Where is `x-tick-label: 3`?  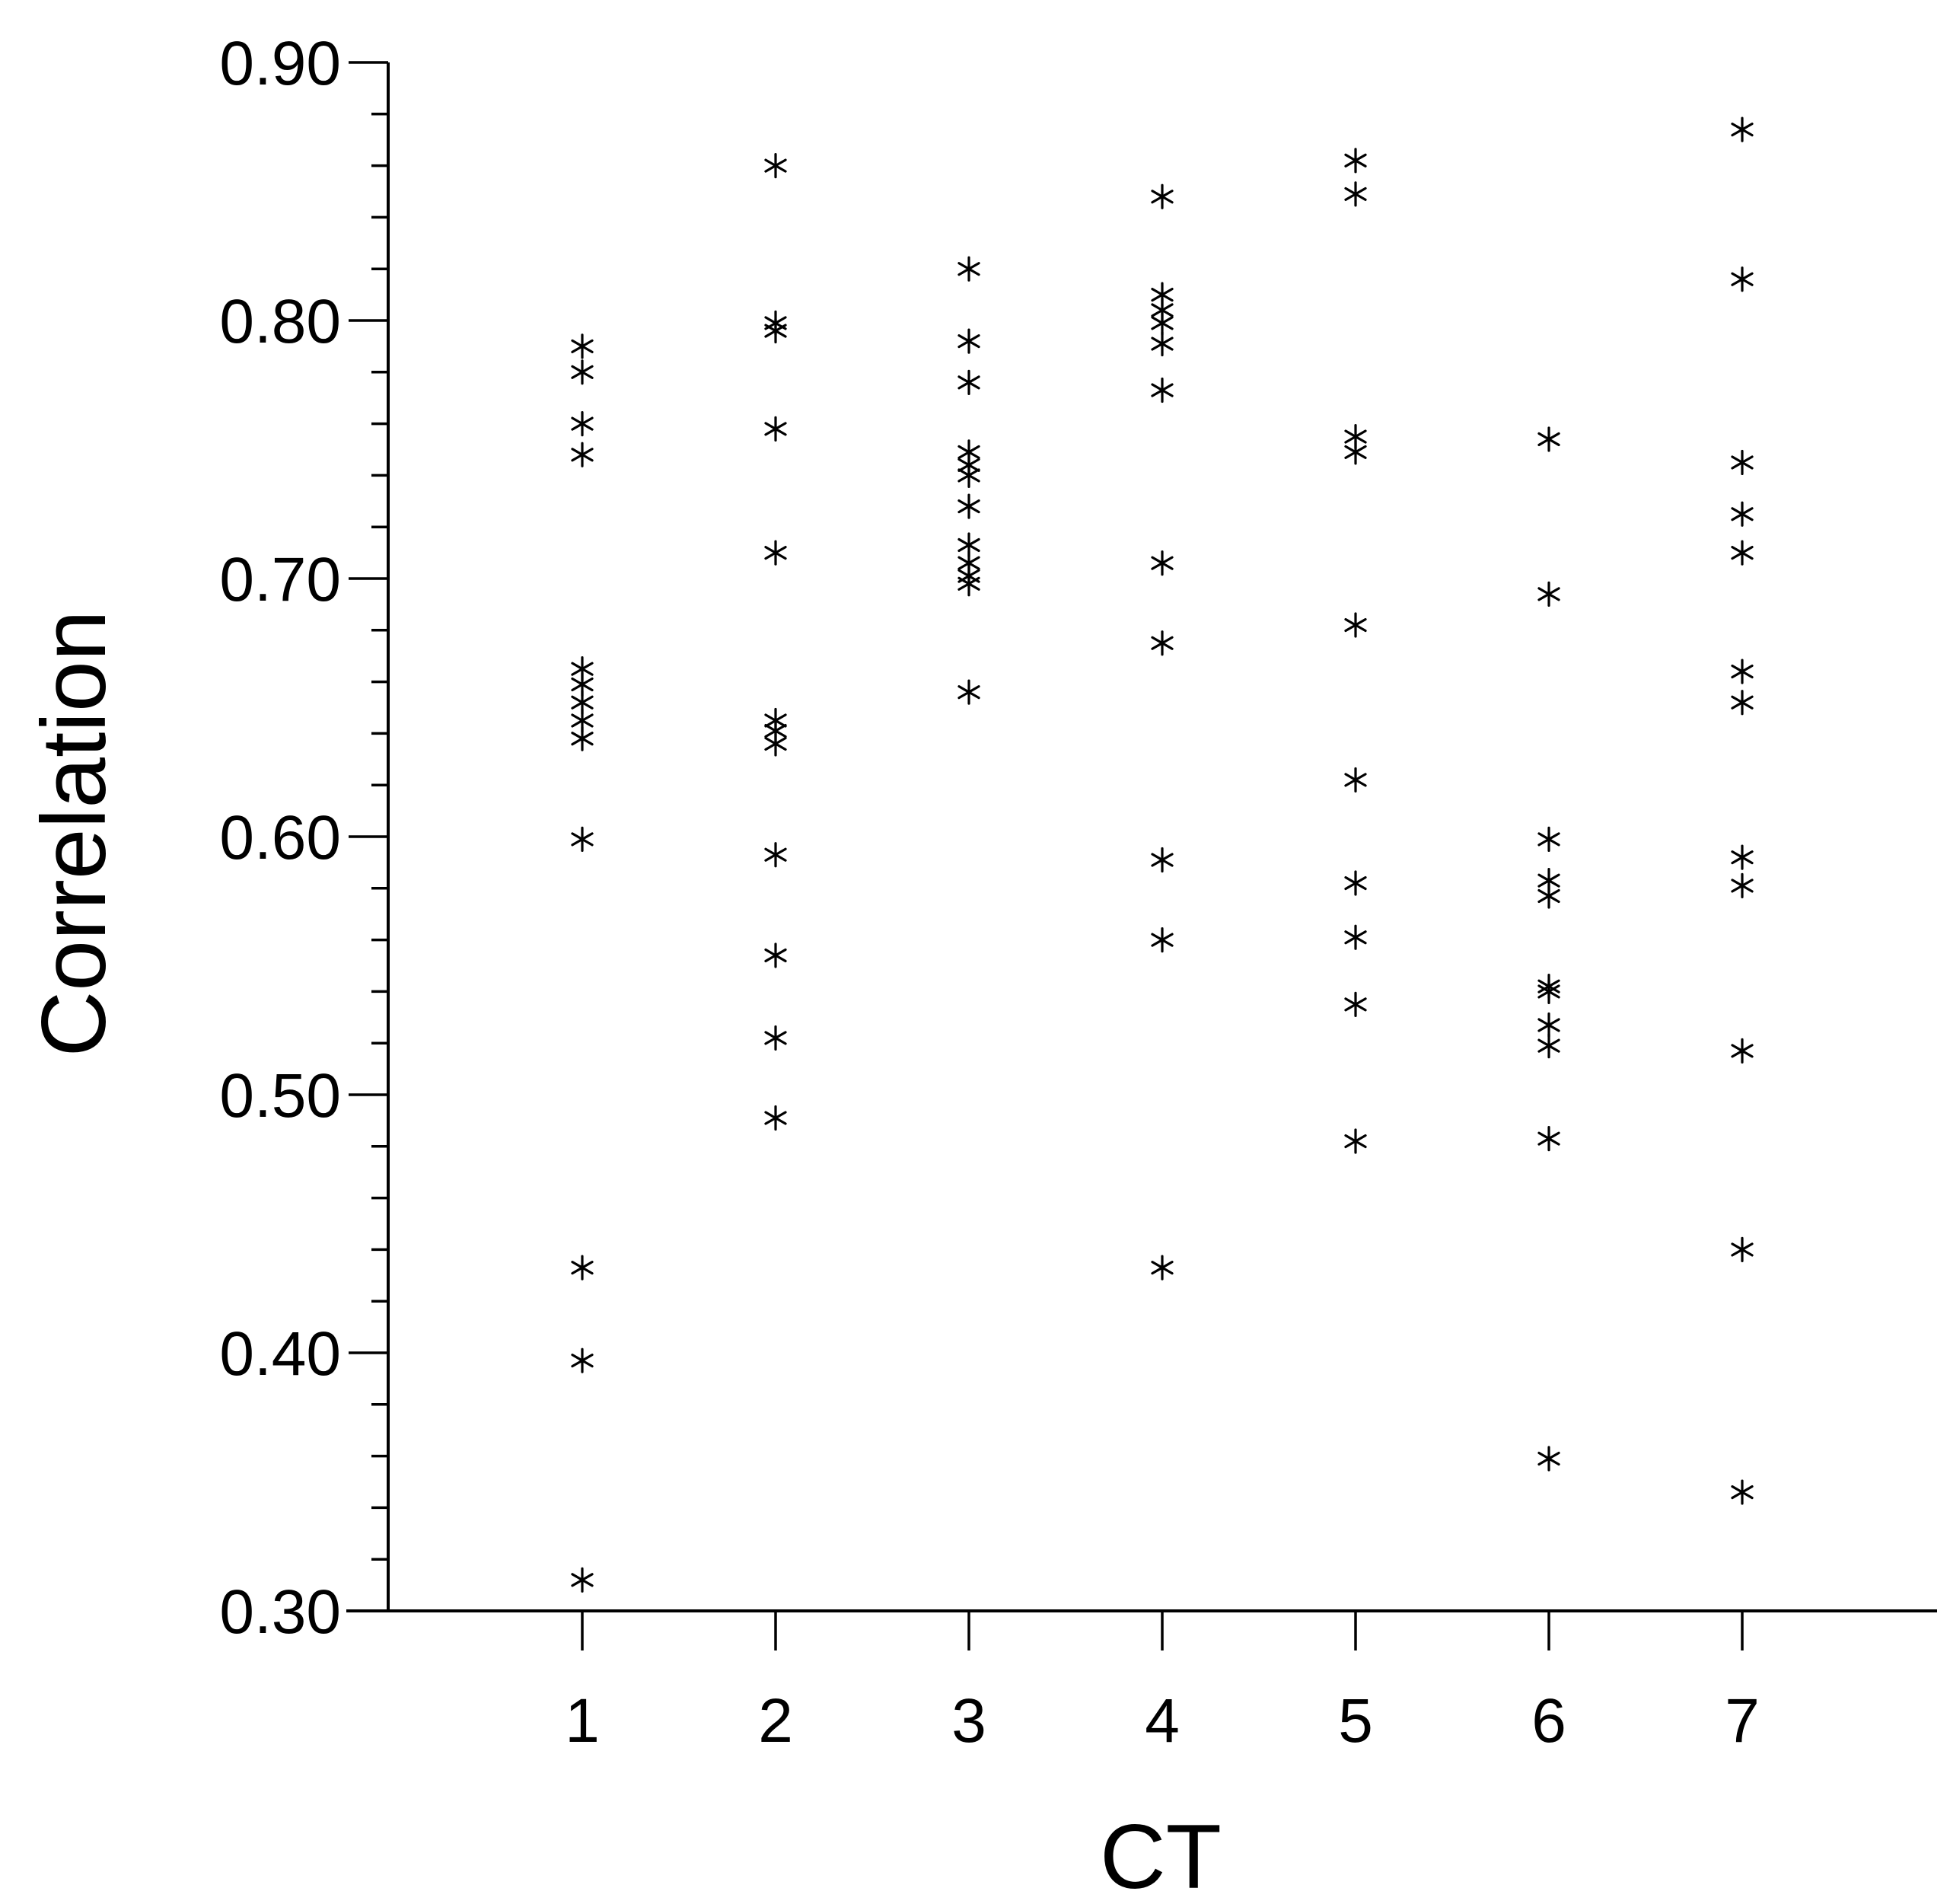
x-tick-label: 3 is located at coordinates (968, 1721).